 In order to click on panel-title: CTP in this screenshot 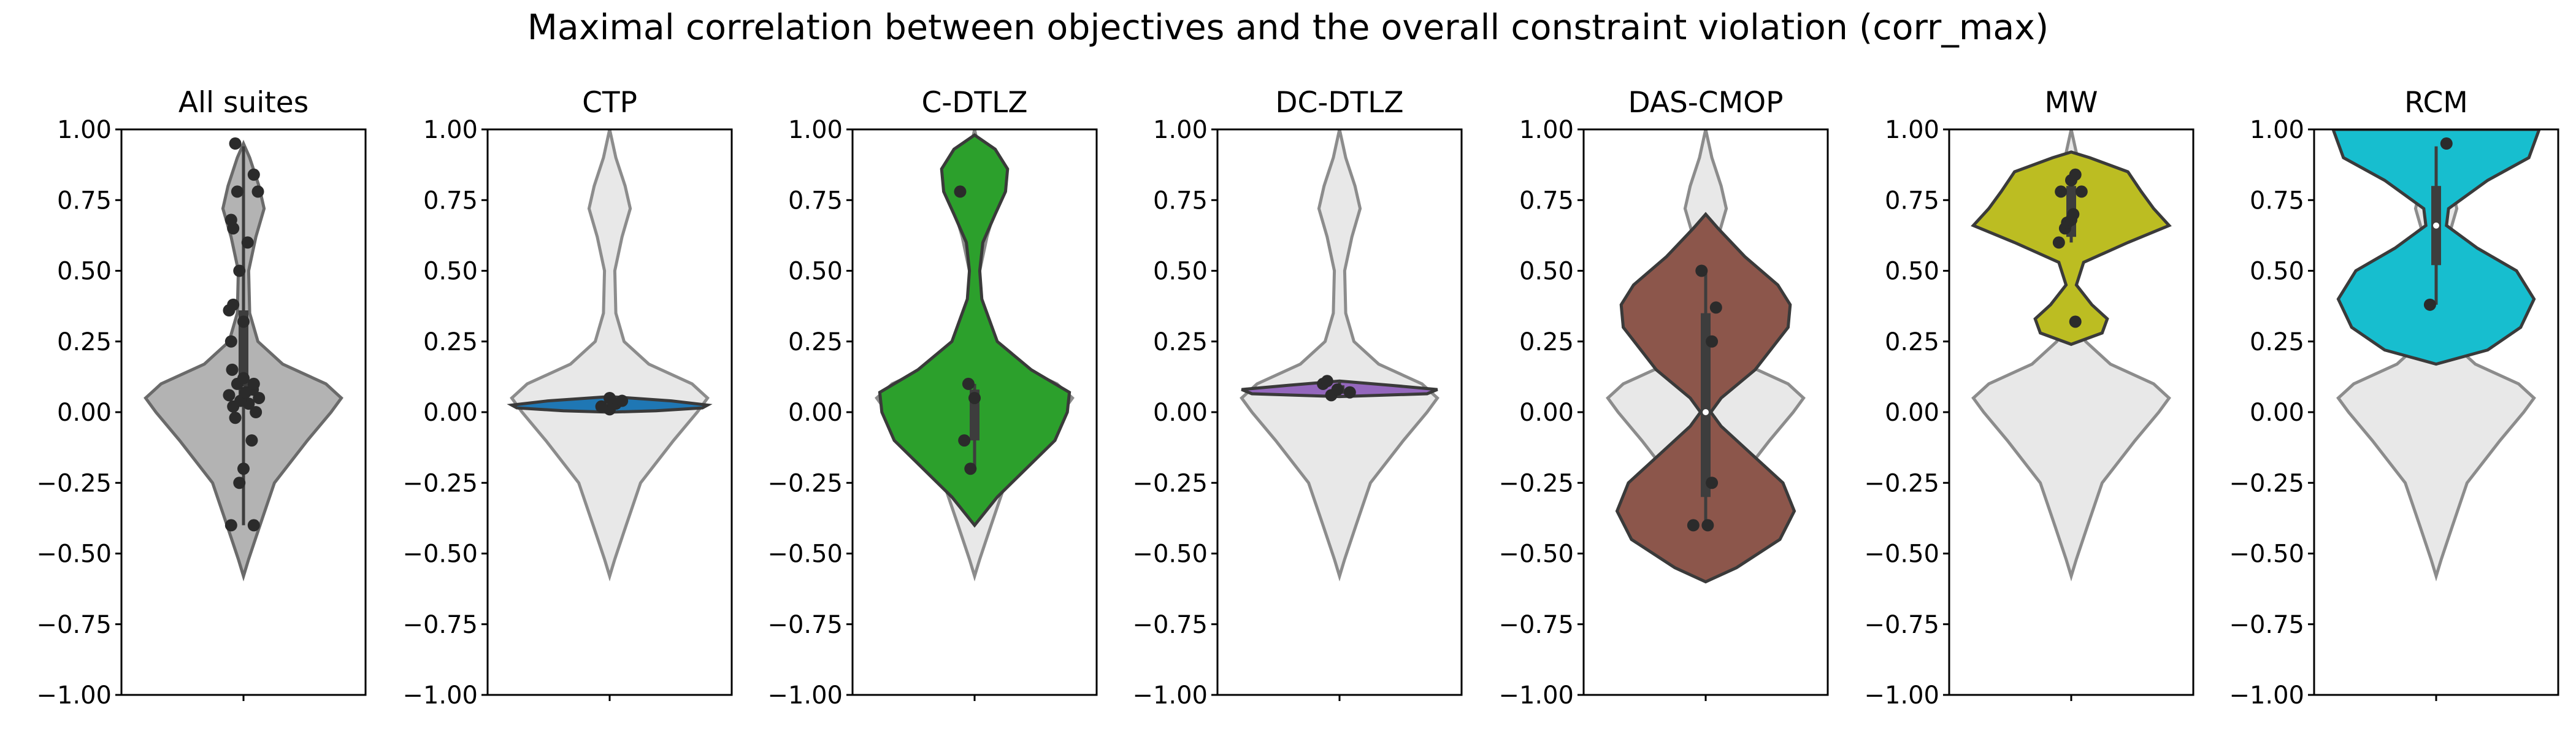, I will do `click(609, 103)`.